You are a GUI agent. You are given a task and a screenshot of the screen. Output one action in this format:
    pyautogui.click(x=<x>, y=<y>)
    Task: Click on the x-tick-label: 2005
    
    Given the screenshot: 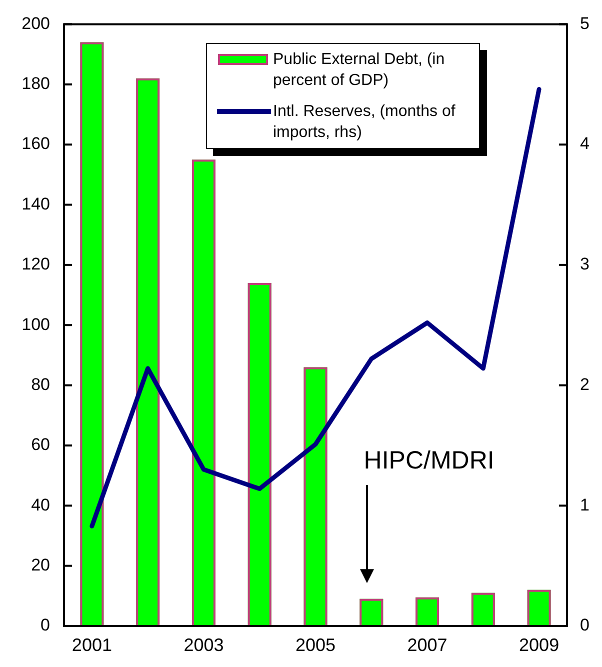 What is the action you would take?
    pyautogui.click(x=315, y=644)
    